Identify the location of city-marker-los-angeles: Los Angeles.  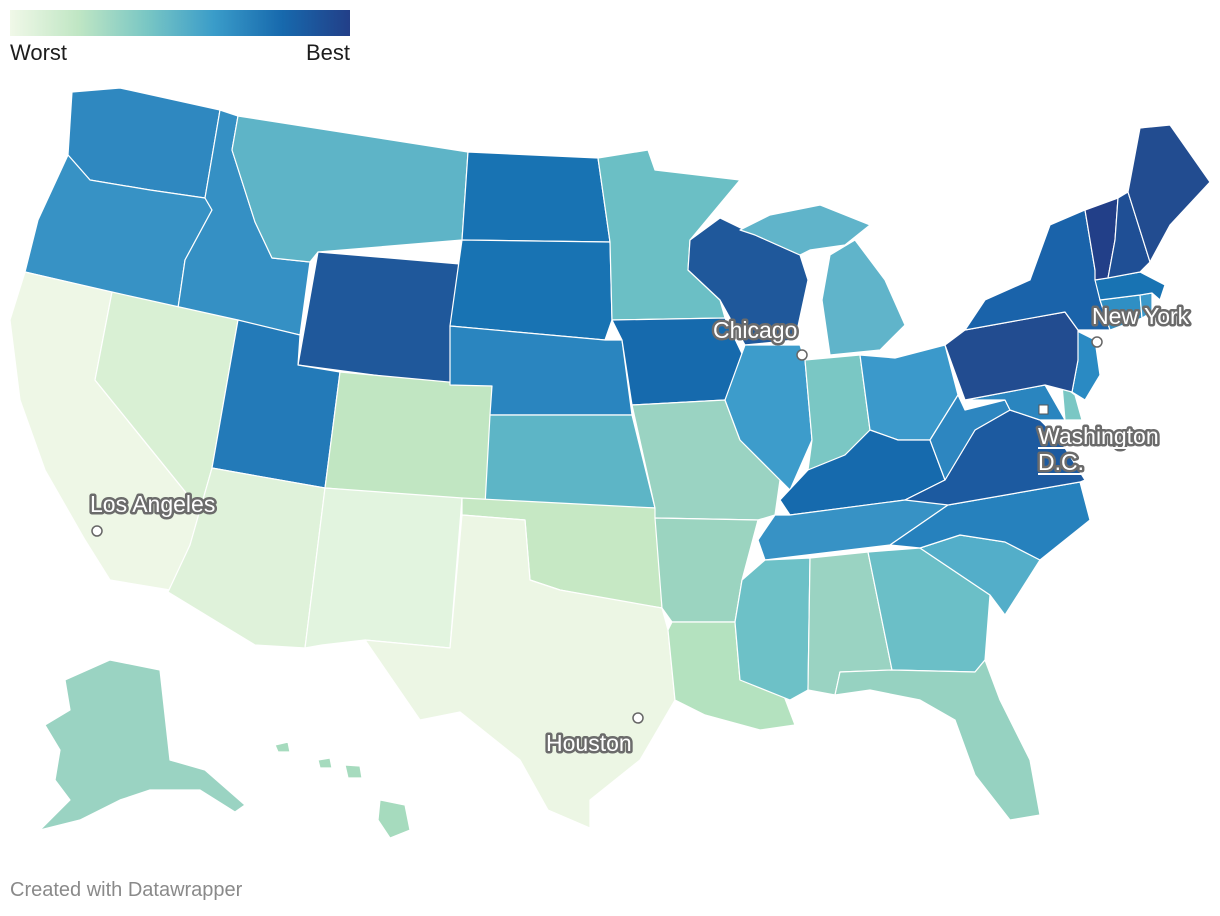
(153, 513).